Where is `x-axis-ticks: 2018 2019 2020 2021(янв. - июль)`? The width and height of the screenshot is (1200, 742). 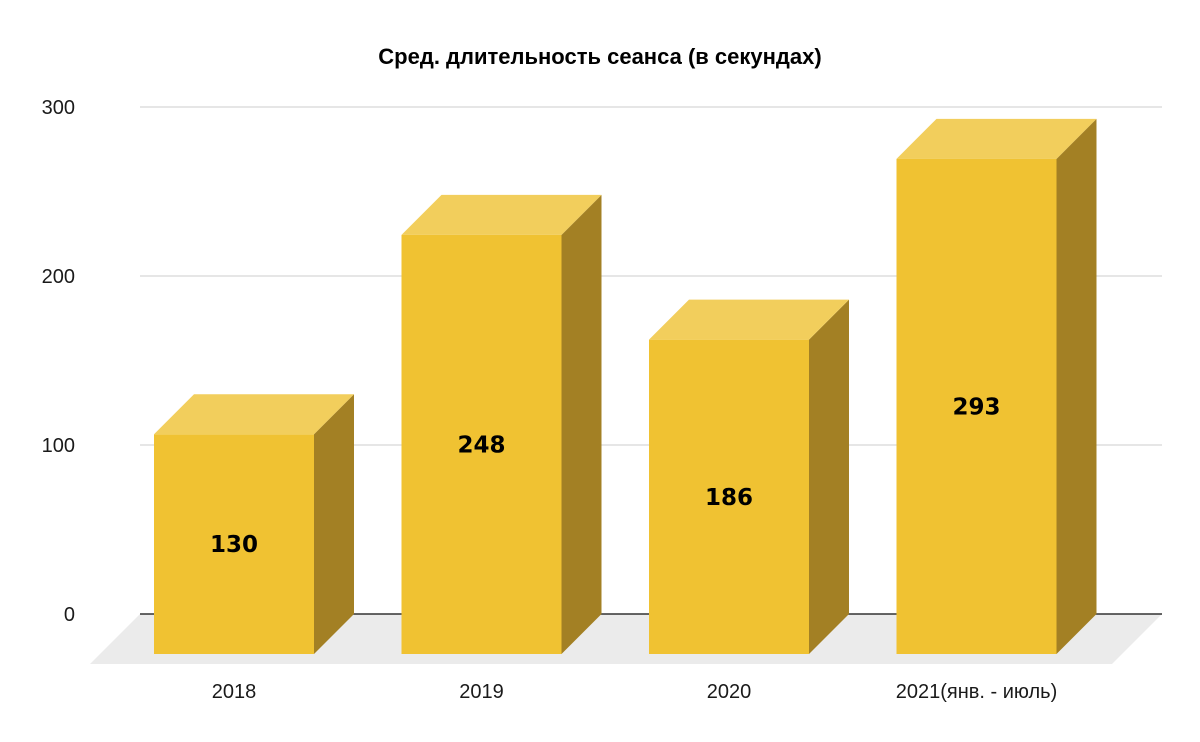 x-axis-ticks: 2018 2019 2020 2021(янв. - июль) is located at coordinates (634, 692).